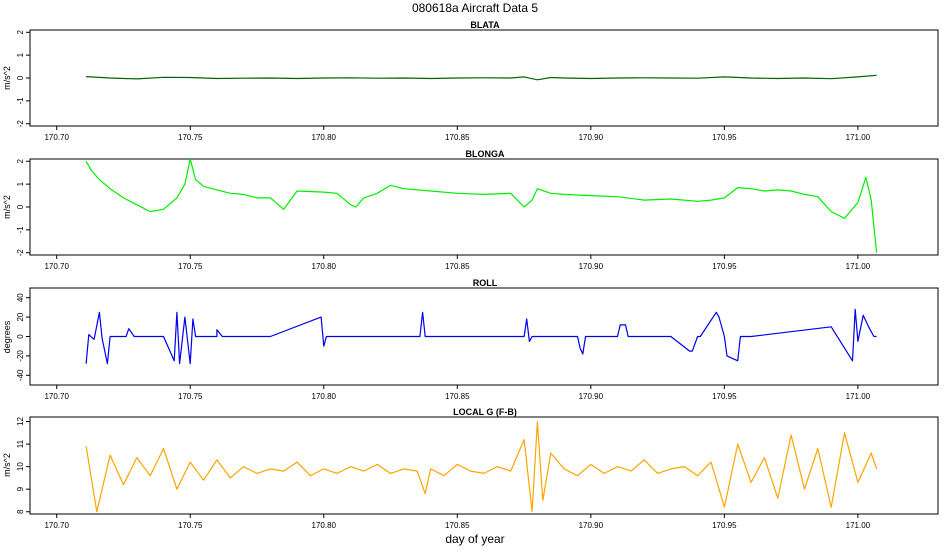 This screenshot has height=550, width=950. Describe the element at coordinates (7, 336) in the screenshot. I see `y-axis-label: degrees` at that location.